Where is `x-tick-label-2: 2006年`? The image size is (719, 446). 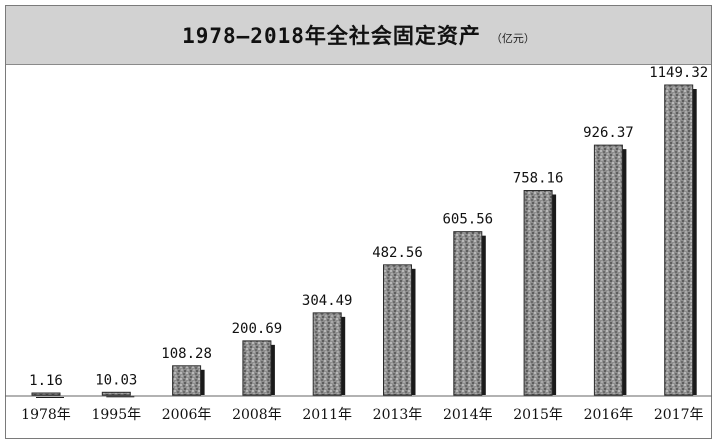
x-tick-label-2: 2006年 is located at coordinates (187, 415).